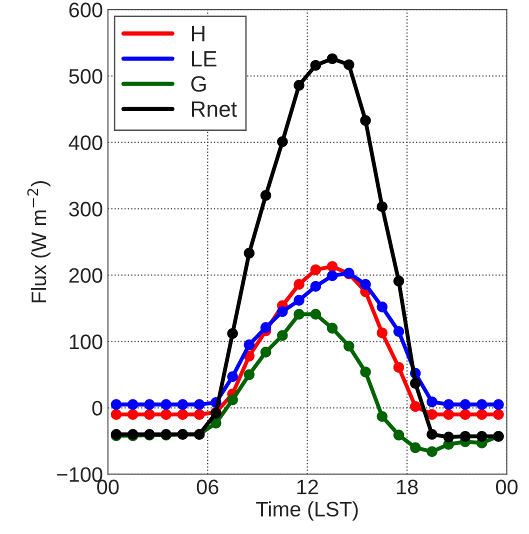  Describe the element at coordinates (85, 10) in the screenshot. I see `y-tick-label: 600` at that location.